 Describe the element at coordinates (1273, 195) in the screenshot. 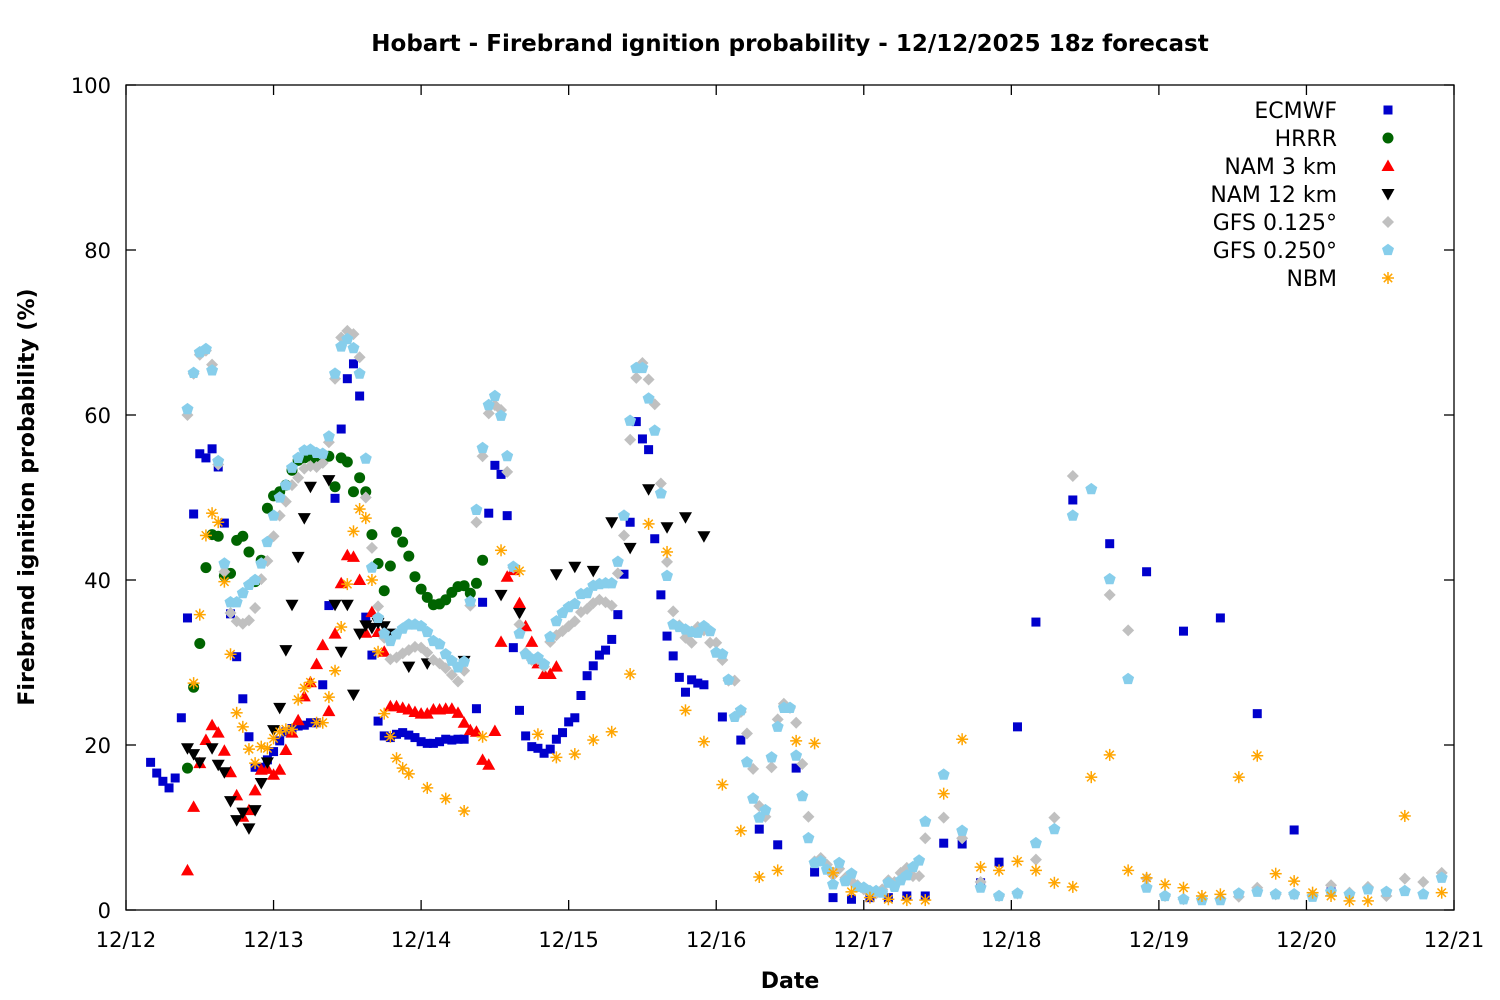

I see `legend-label-nam-12-km: NAM 12 km` at that location.